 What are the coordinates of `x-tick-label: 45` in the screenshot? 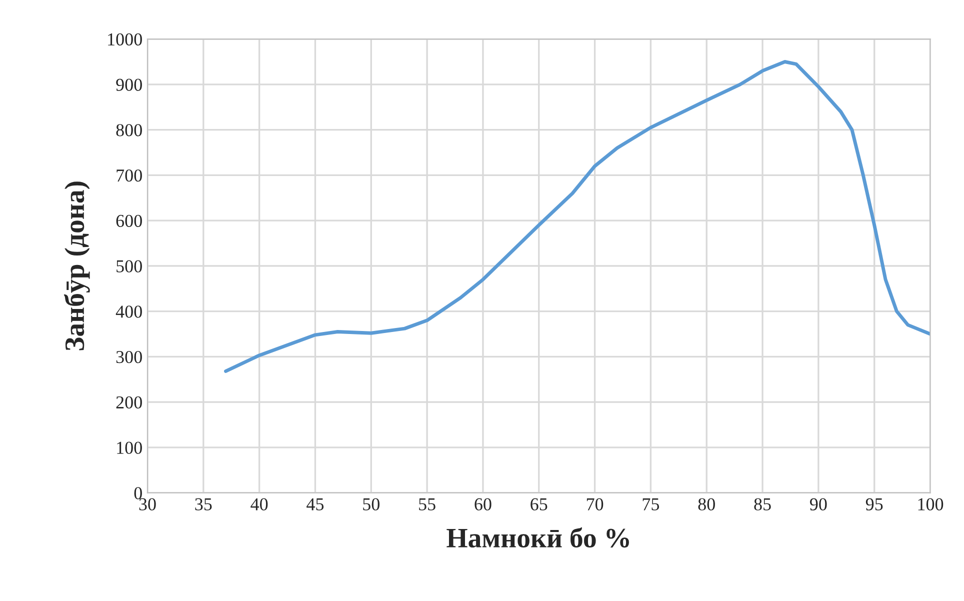 It's located at (315, 504).